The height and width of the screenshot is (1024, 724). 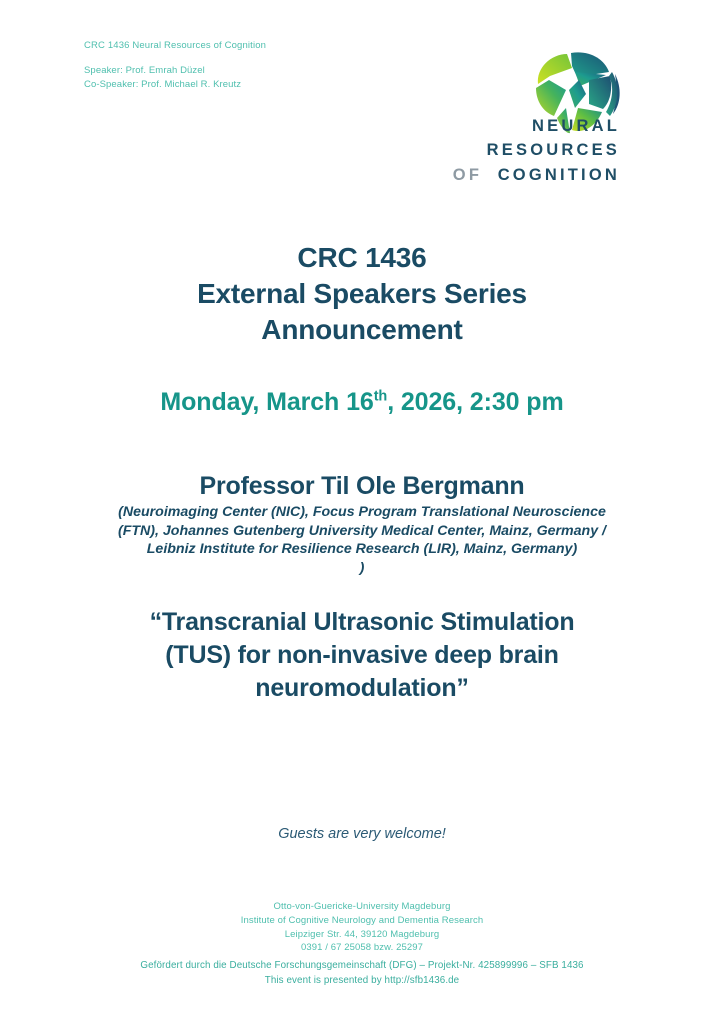 I want to click on talk-title-line-3: neuromodulation”, so click(x=362, y=688).